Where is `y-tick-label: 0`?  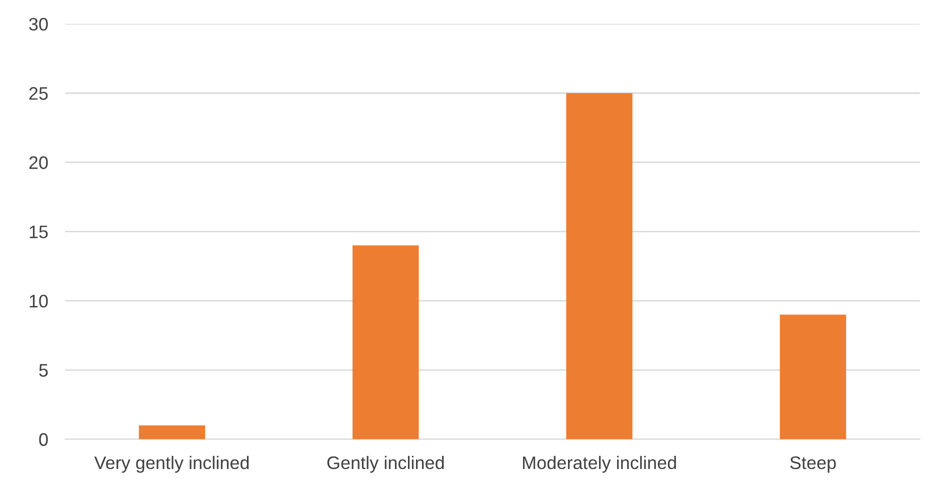 y-tick-label: 0 is located at coordinates (43, 439).